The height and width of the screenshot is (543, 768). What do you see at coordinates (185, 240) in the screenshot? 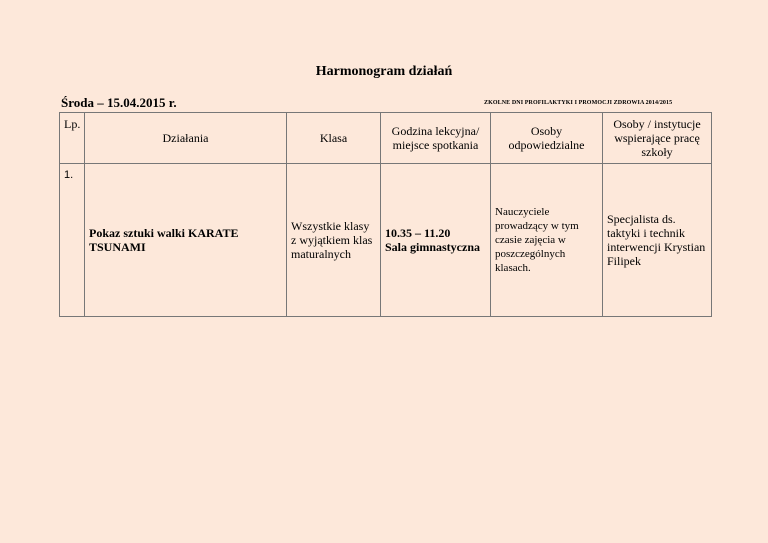
I see `cell-dzialania: Pokaz sztuki walki KARATE TSUNAMI` at bounding box center [185, 240].